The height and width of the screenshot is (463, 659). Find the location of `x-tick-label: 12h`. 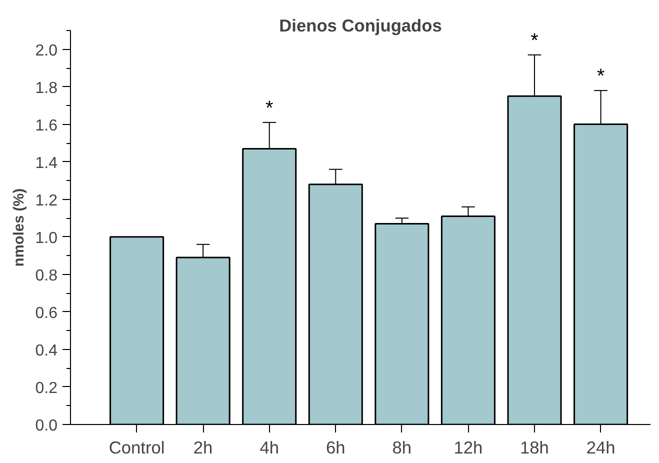

x-tick-label: 12h is located at coordinates (468, 448).